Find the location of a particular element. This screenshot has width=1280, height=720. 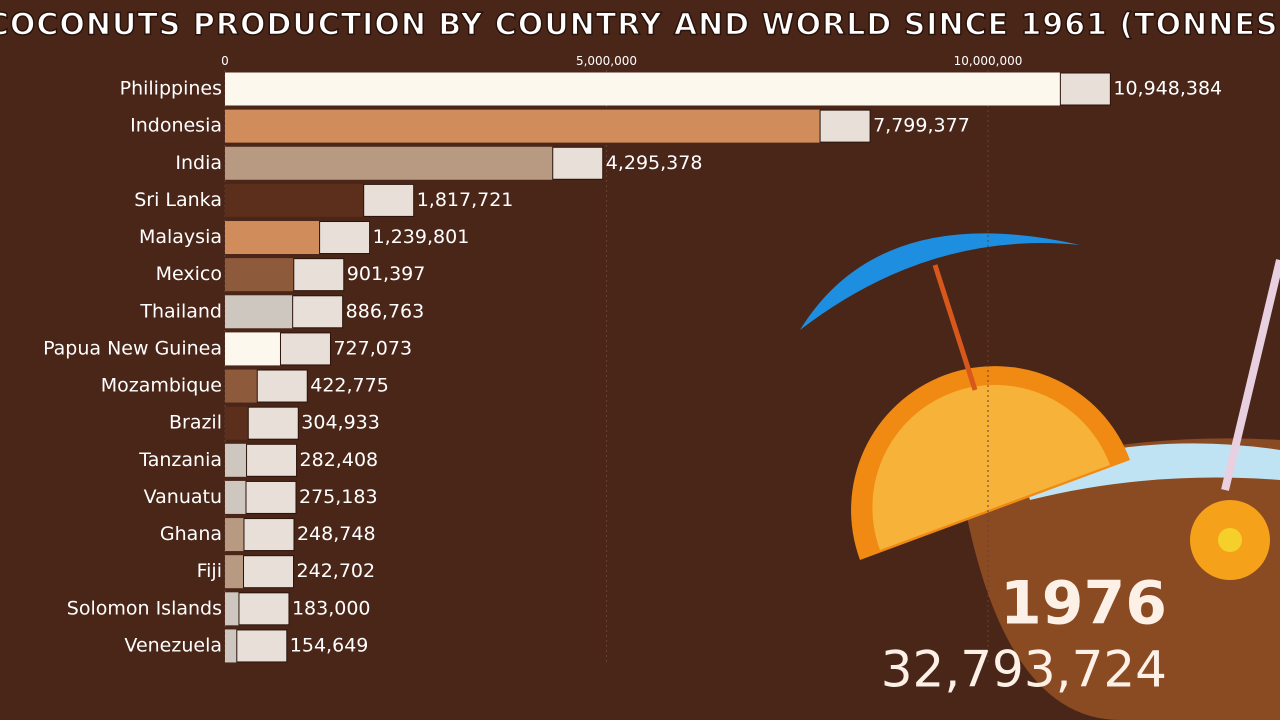

category-label: Indonesia is located at coordinates (176, 126).